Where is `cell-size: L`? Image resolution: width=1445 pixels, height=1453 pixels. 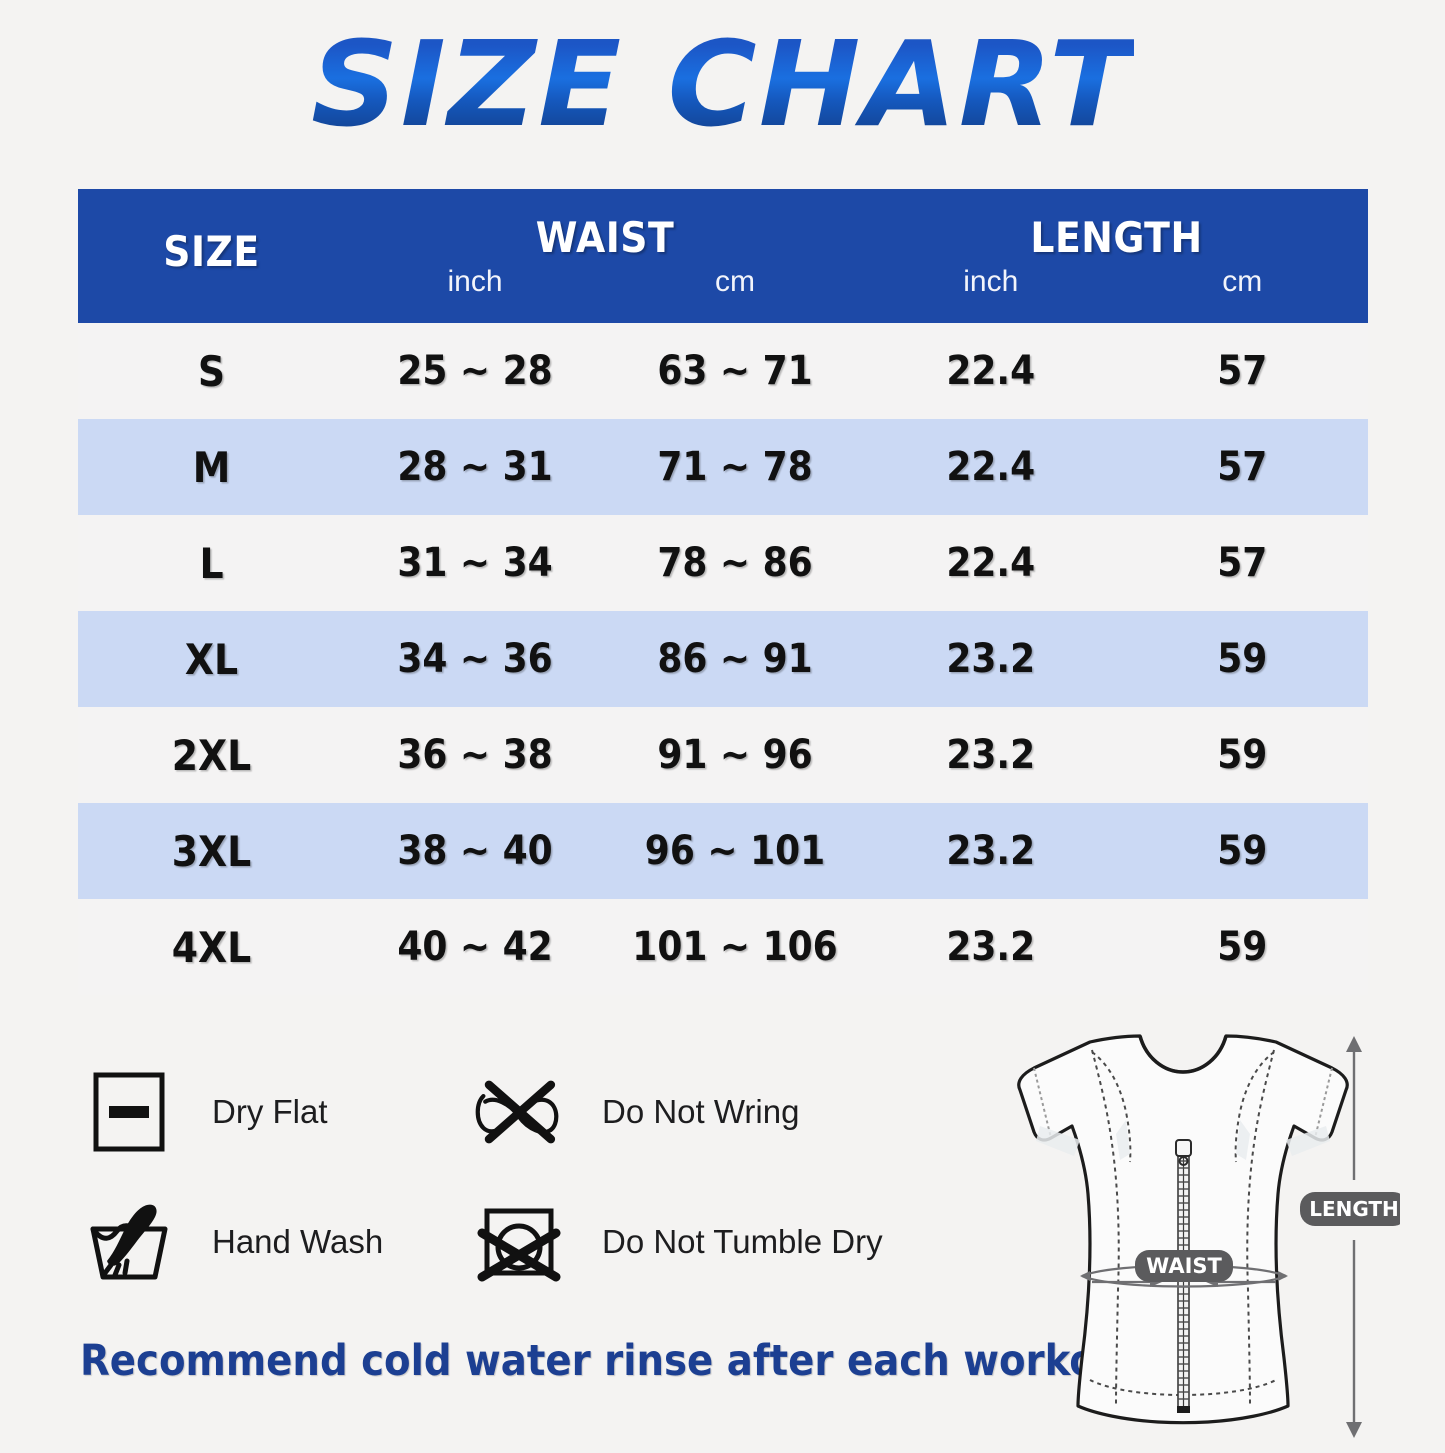
cell-size: L is located at coordinates (211, 563).